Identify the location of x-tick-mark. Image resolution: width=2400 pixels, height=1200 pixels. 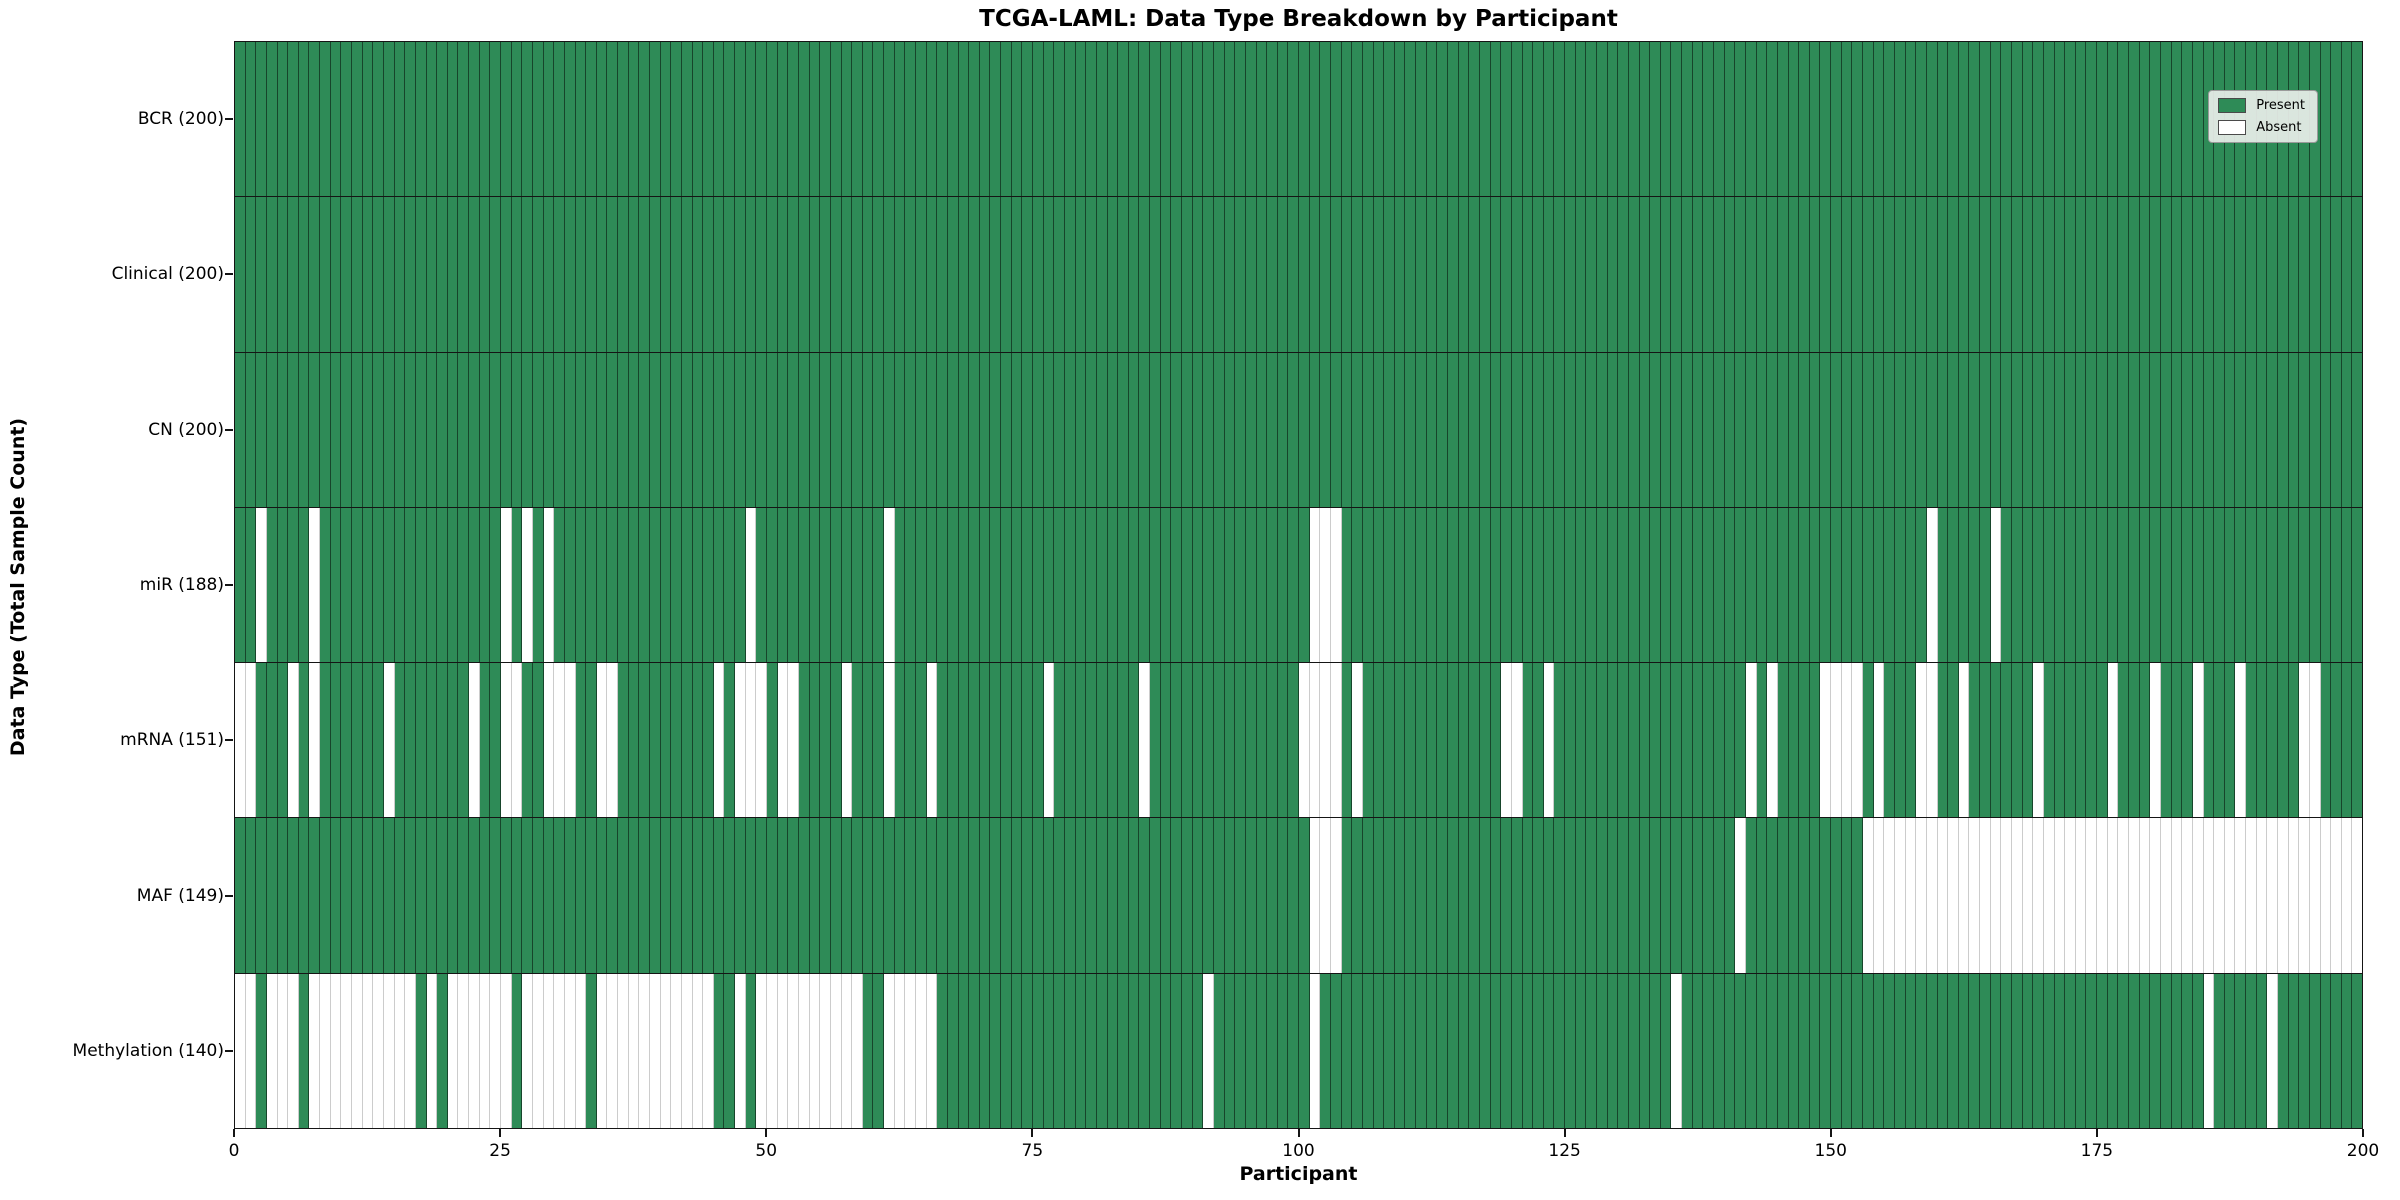
(234, 1133).